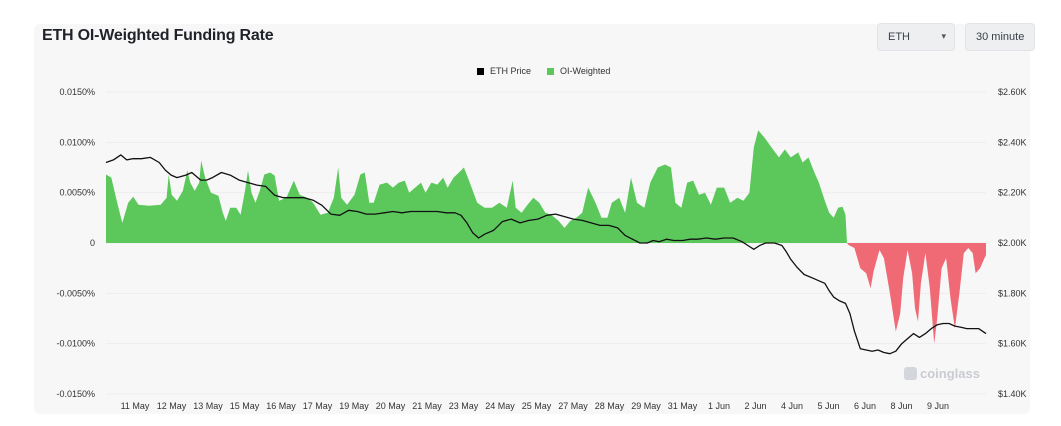 The height and width of the screenshot is (426, 1061). I want to click on caret-down-icon: ▾, so click(943, 36).